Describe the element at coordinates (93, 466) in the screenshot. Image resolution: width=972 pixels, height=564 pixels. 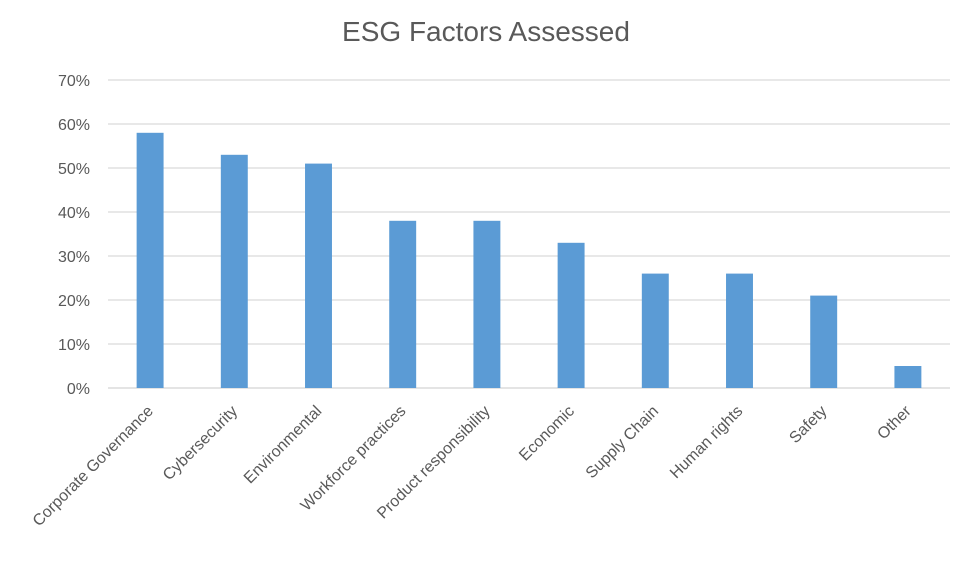
I see `x-tick-label: Corporate Governance` at that location.